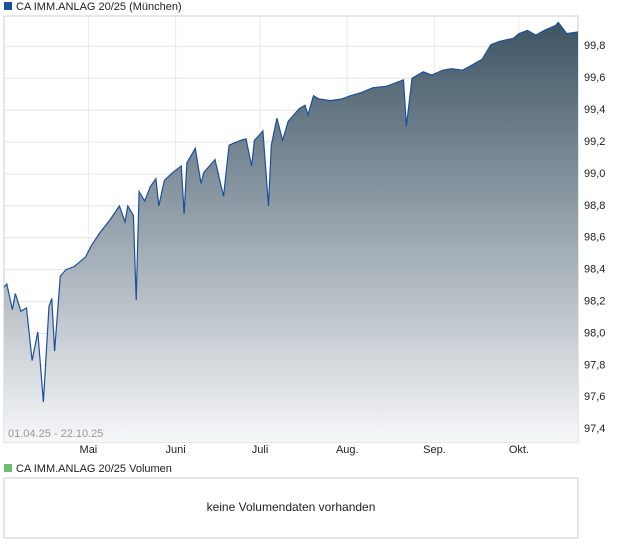 The height and width of the screenshot is (546, 620). What do you see at coordinates (347, 450) in the screenshot?
I see `x-tick-label: Aug.` at bounding box center [347, 450].